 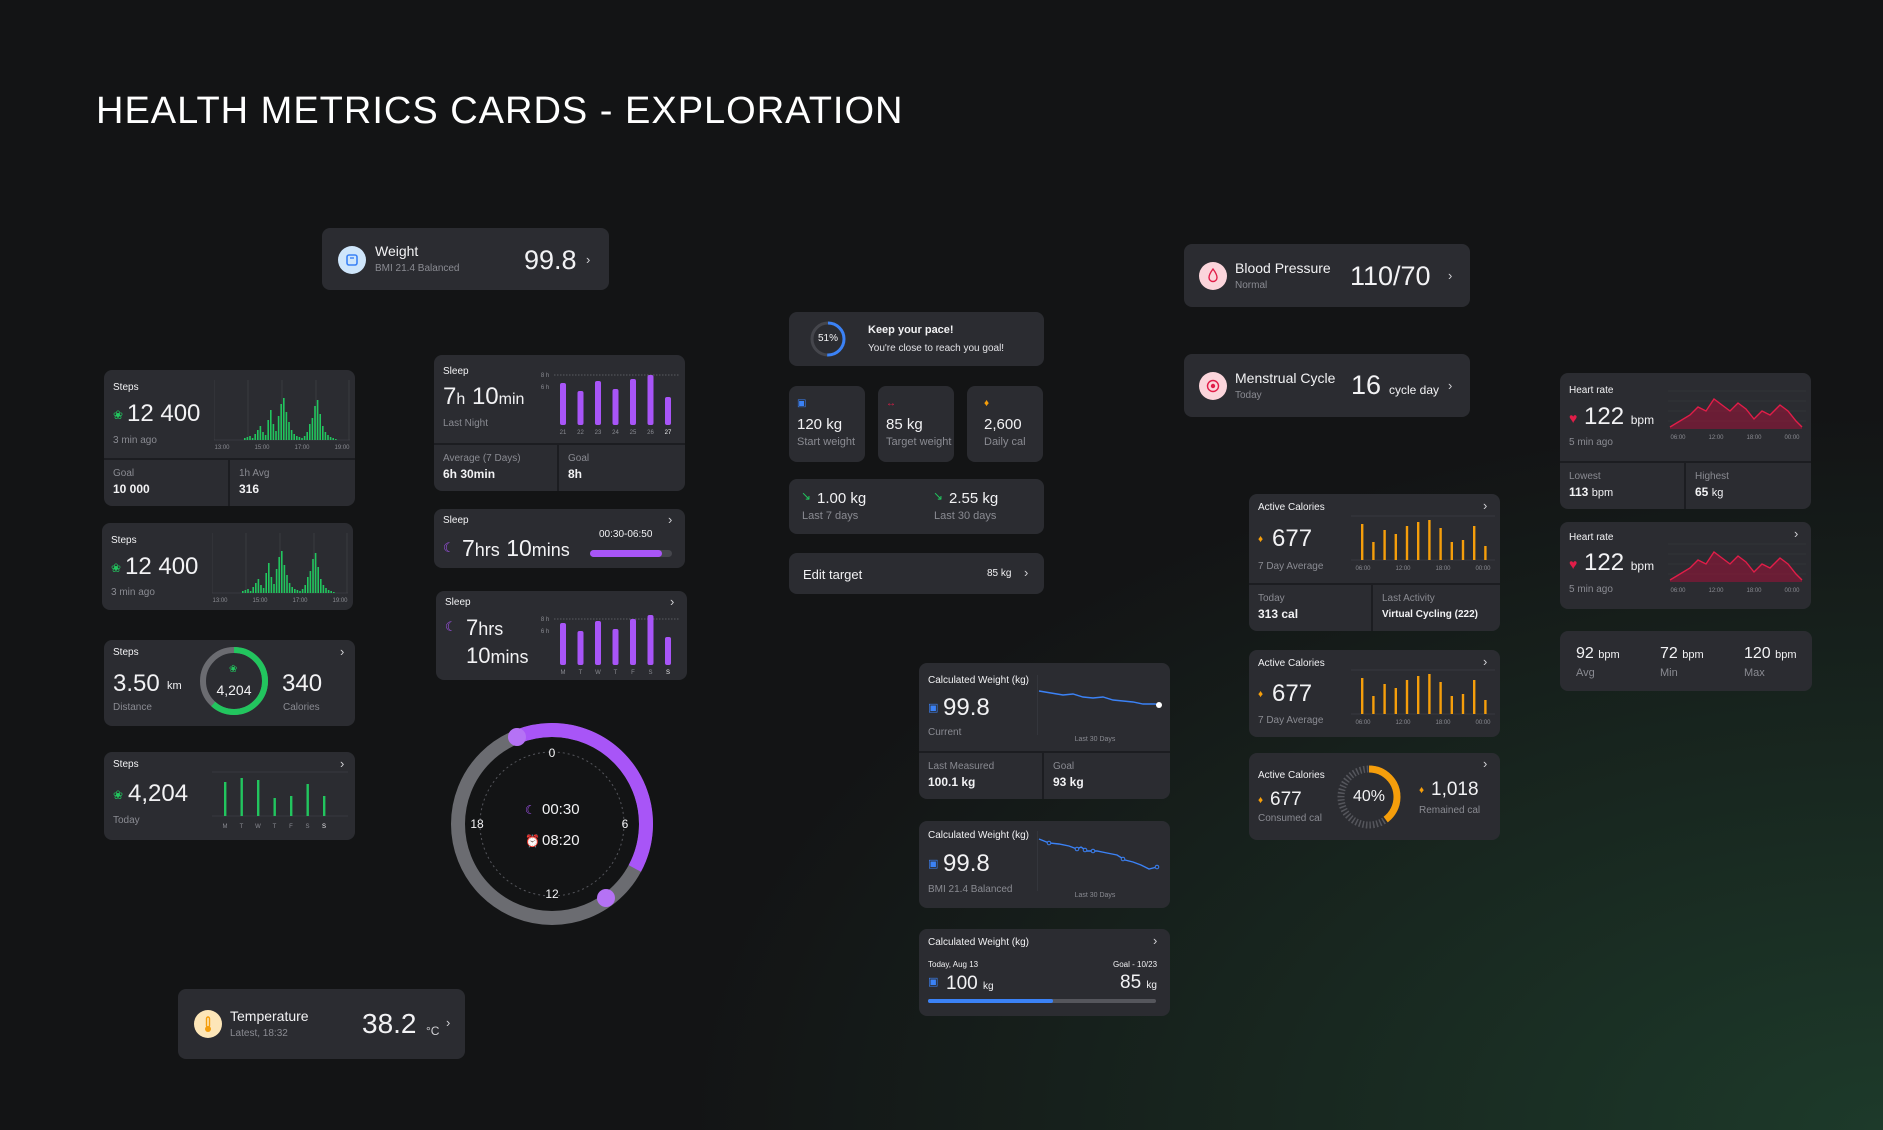 What do you see at coordinates (321, 1024) in the screenshot?
I see `temperature-card: Temperature Latest, 18:32 38.2 °C ›` at bounding box center [321, 1024].